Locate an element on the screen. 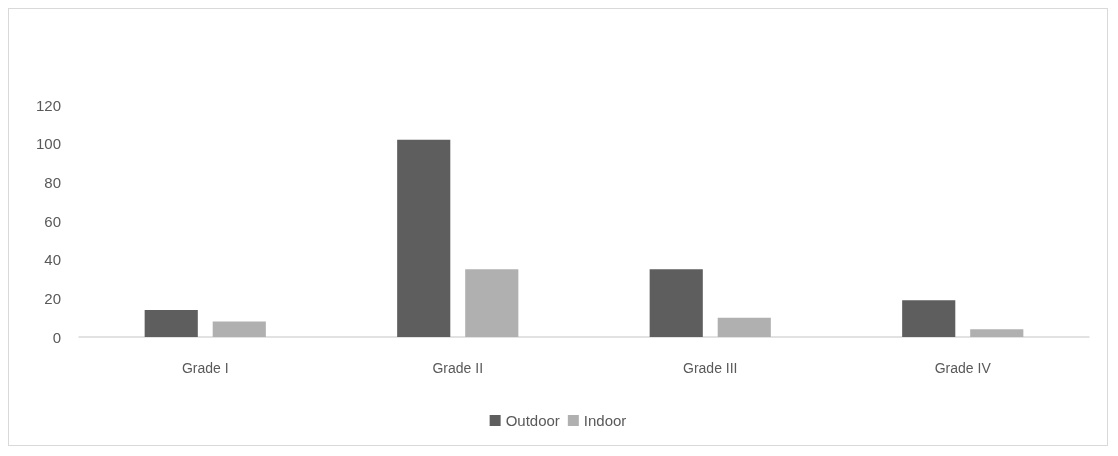 The image size is (1118, 456). y-tick-label: 60 is located at coordinates (52, 221).